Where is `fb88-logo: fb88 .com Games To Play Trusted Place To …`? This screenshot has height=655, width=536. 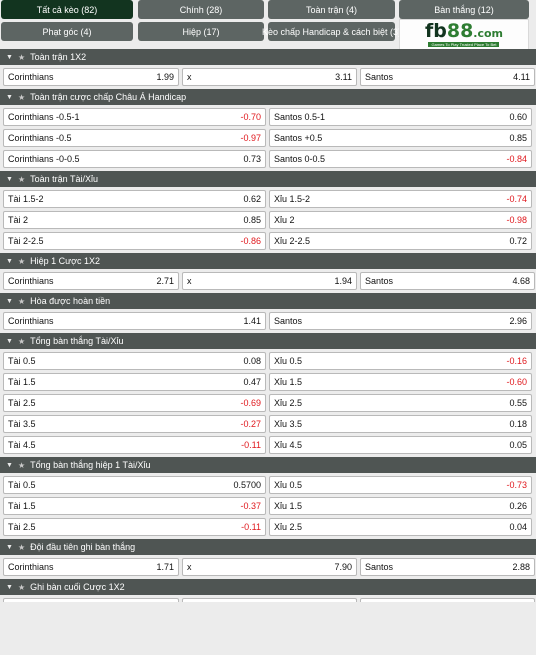
fb88-logo: fb88 .com Games To Play Trusted Place To … is located at coordinates (464, 34).